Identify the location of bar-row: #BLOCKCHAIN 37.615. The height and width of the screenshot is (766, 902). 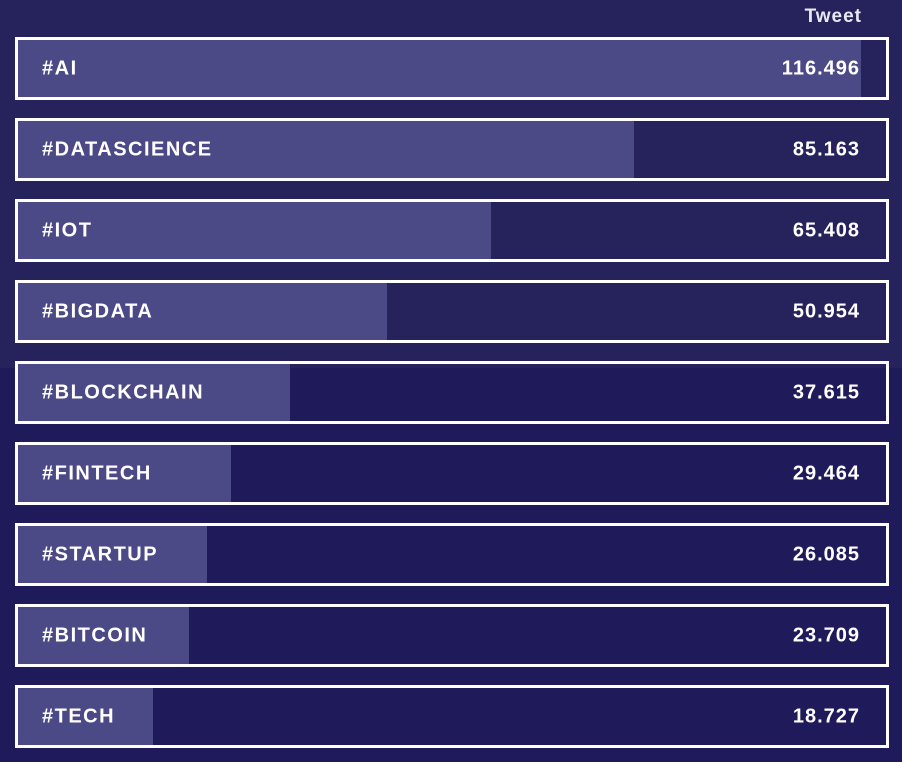
(452, 392).